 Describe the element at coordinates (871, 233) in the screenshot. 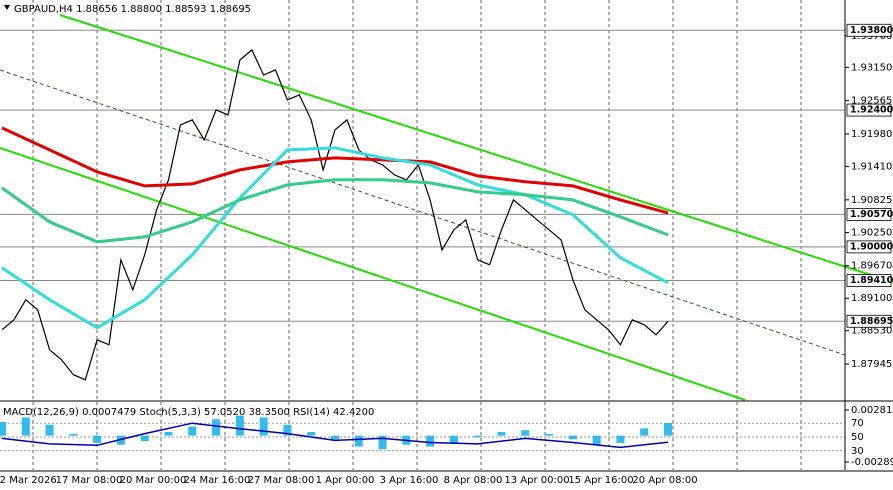

I see `y-tick-label: 1.90250` at that location.